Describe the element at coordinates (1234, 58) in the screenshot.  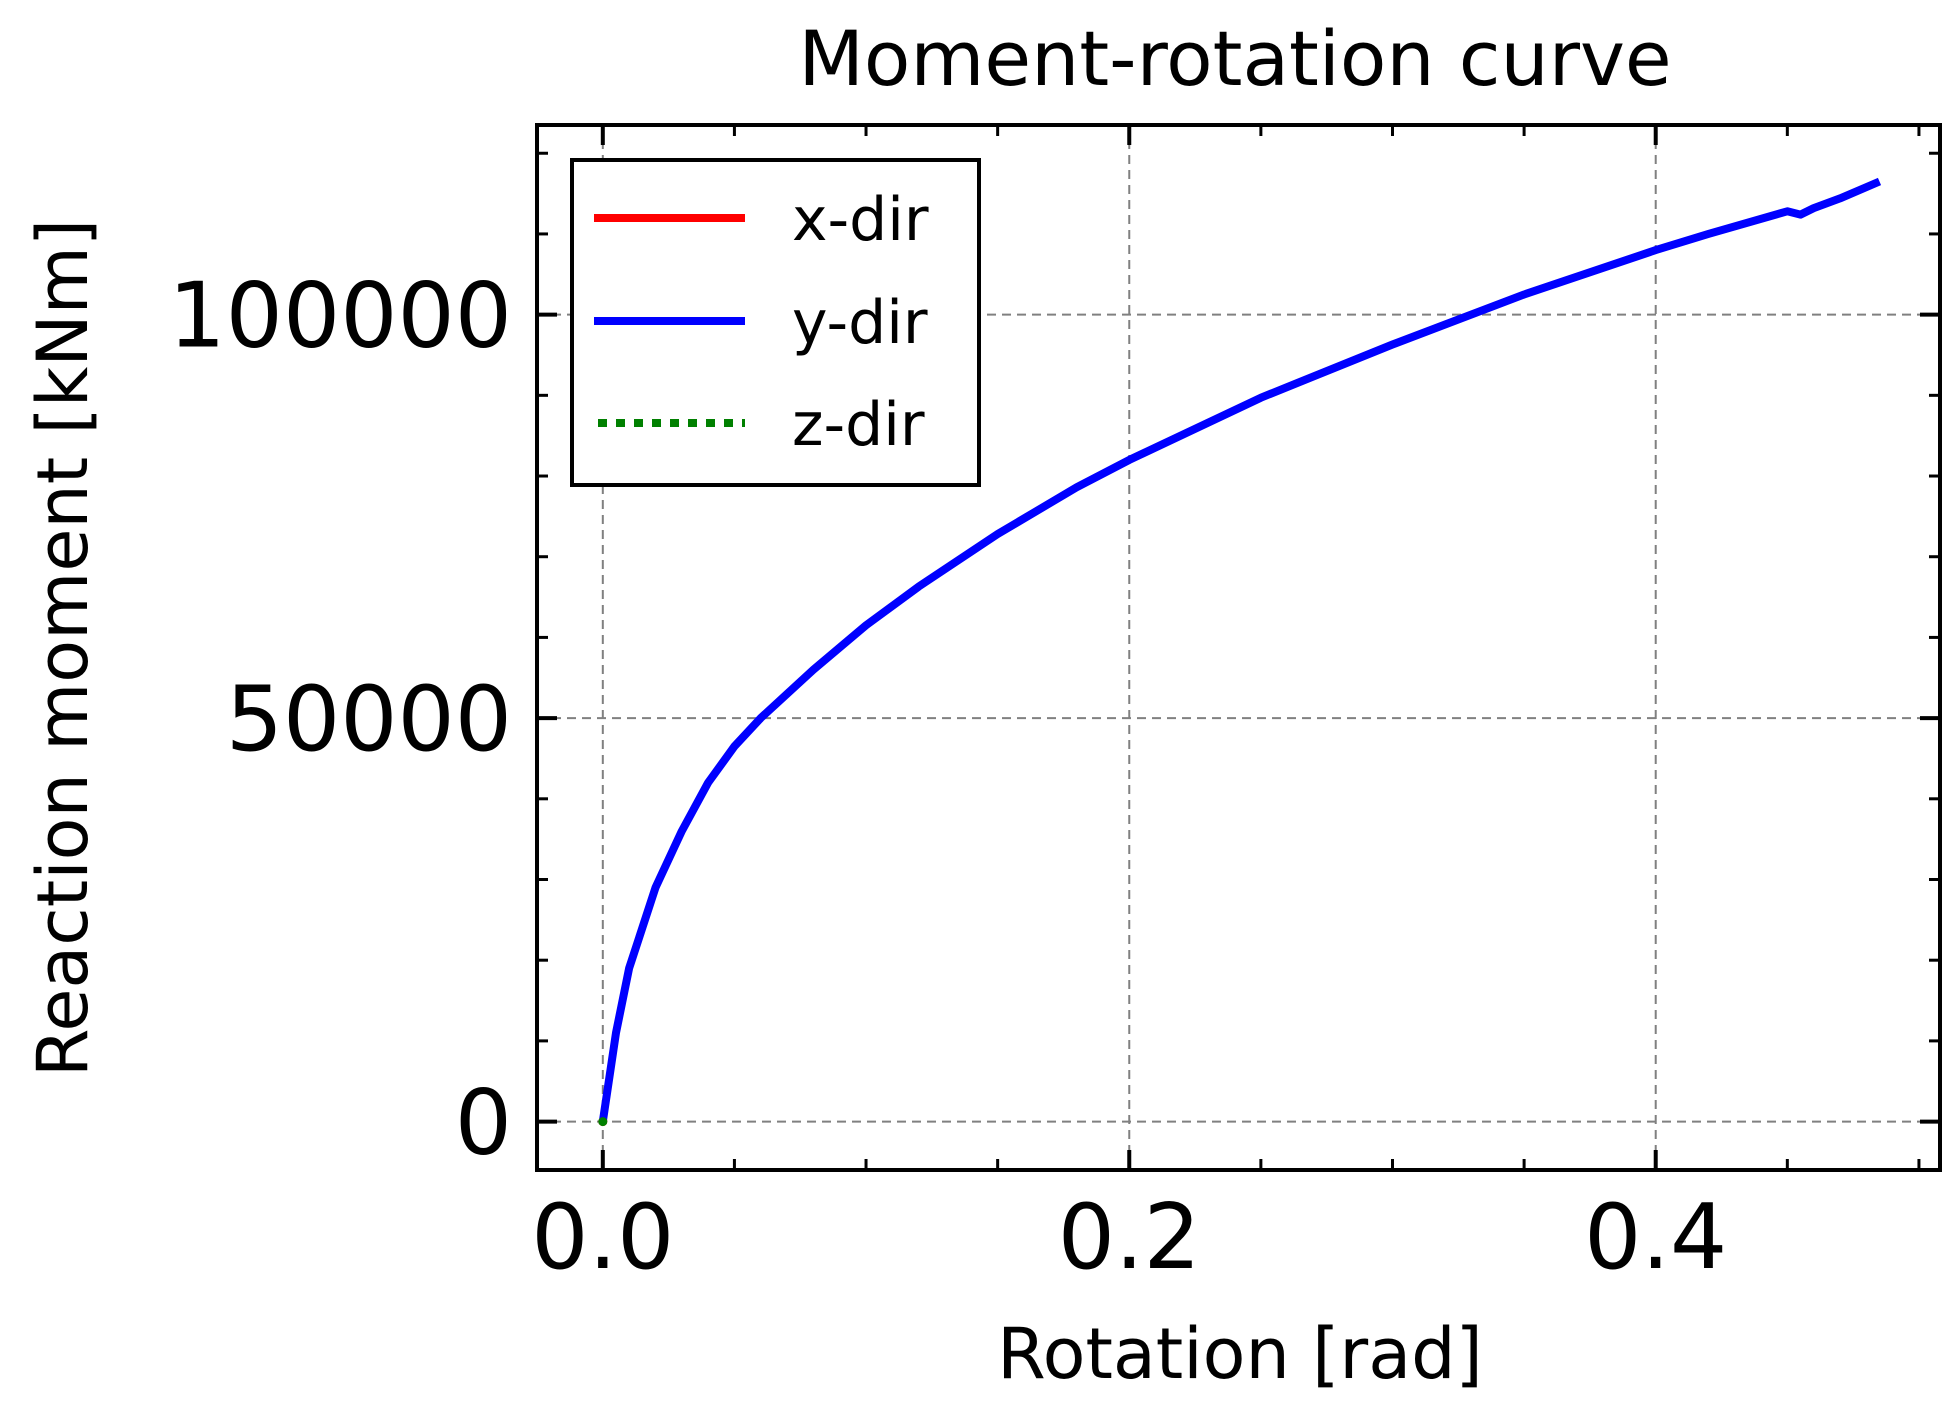
I see `chart-title: Moment-rotation curve` at that location.